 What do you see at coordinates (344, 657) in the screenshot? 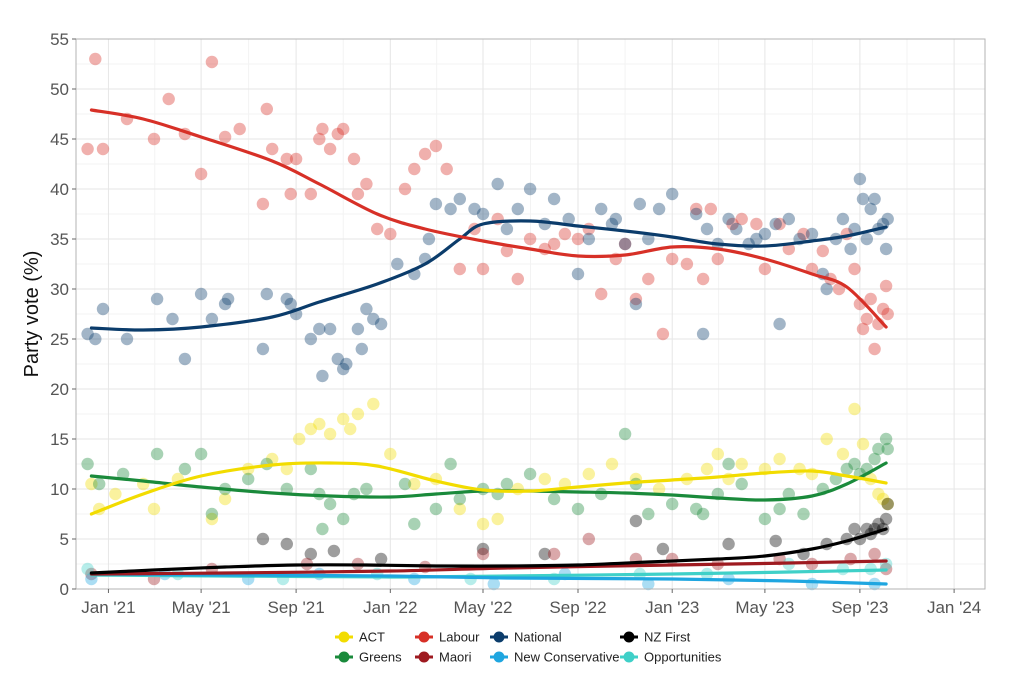
I see `legend-key-dot-greens` at bounding box center [344, 657].